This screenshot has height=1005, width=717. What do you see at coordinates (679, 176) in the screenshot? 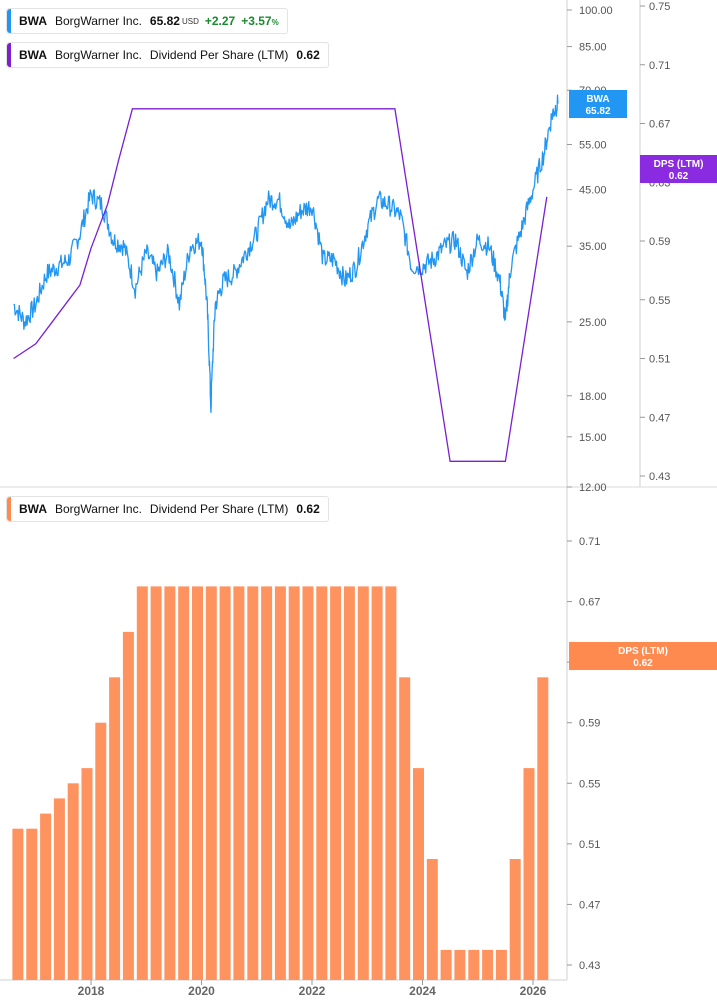
I see `dps-tag-top-value: 0.62` at bounding box center [679, 176].